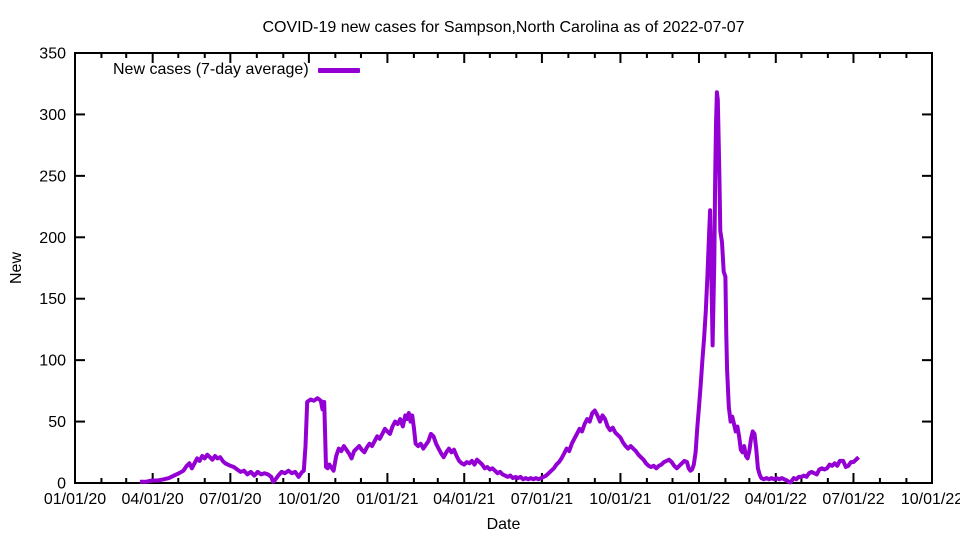 This screenshot has width=960, height=540. I want to click on x-tick-label: 01/01/22, so click(699, 499).